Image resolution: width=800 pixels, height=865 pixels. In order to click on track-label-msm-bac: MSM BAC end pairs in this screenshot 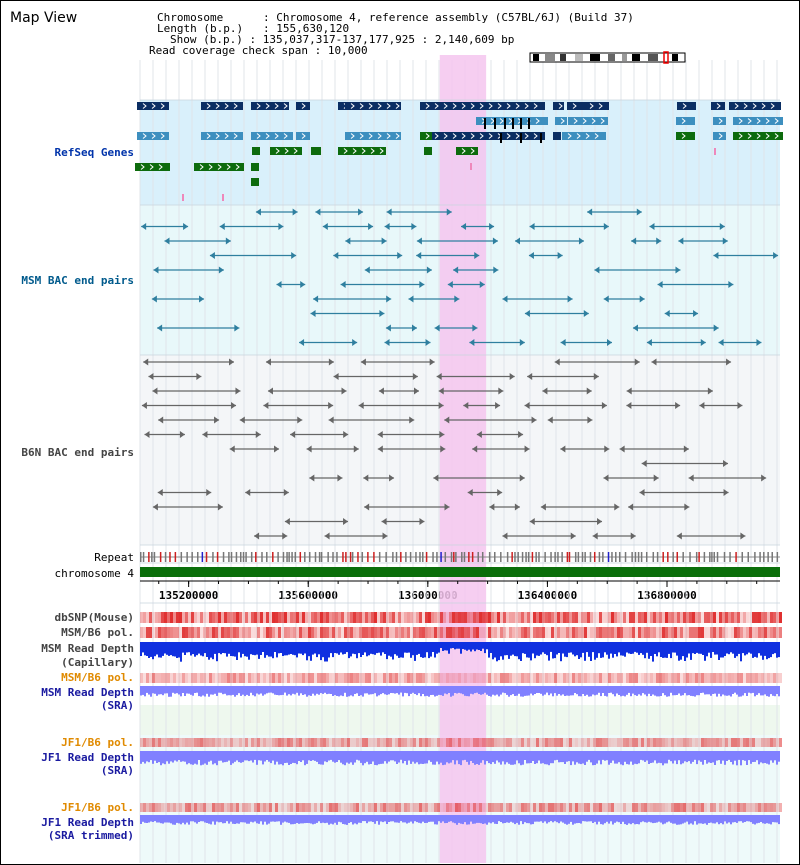, I will do `click(77, 280)`.